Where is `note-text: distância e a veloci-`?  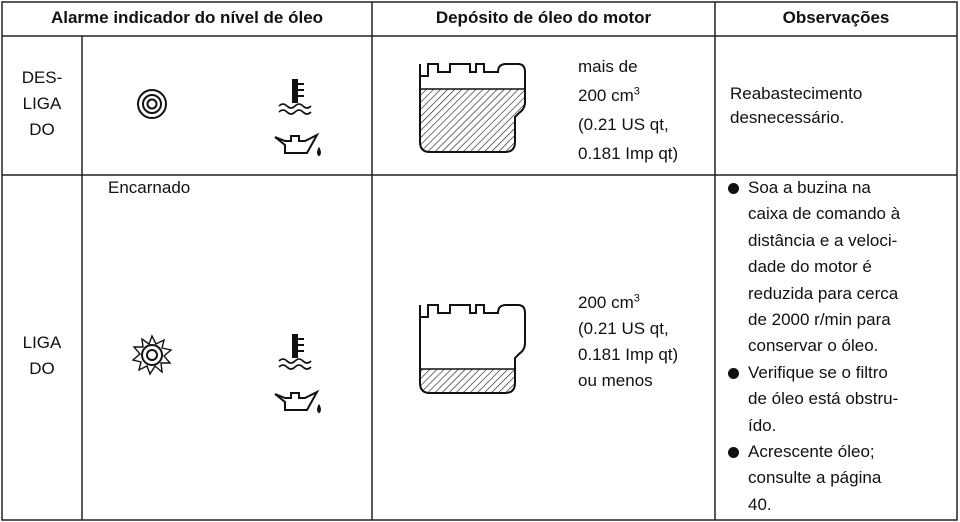 note-text: distância e a veloci- is located at coordinates (823, 240).